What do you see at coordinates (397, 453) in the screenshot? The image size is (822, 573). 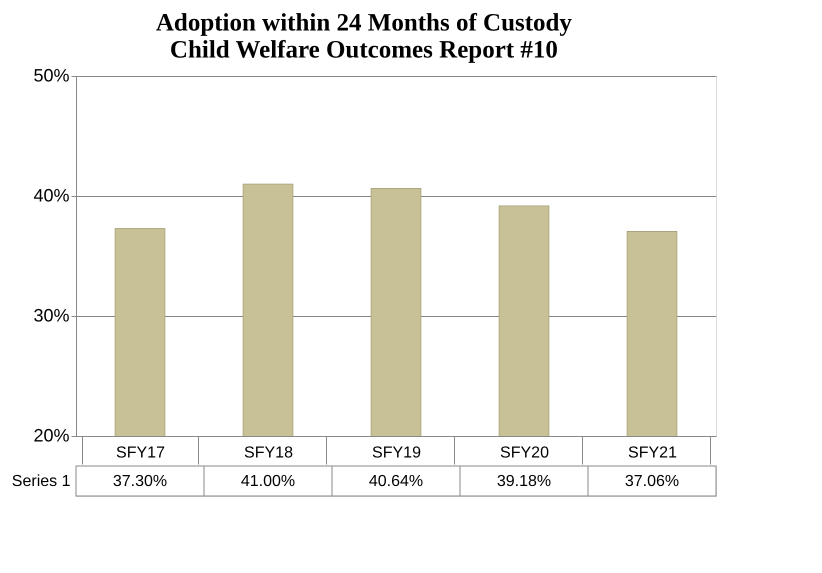 I see `x-tick-label: SFY19` at bounding box center [397, 453].